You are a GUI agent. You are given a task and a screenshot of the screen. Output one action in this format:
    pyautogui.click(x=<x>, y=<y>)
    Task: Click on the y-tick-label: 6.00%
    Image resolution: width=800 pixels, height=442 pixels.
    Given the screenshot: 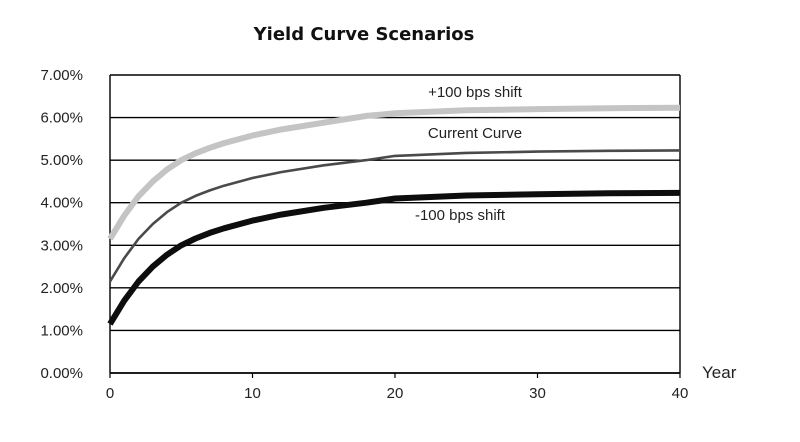 What is the action you would take?
    pyautogui.click(x=61, y=118)
    